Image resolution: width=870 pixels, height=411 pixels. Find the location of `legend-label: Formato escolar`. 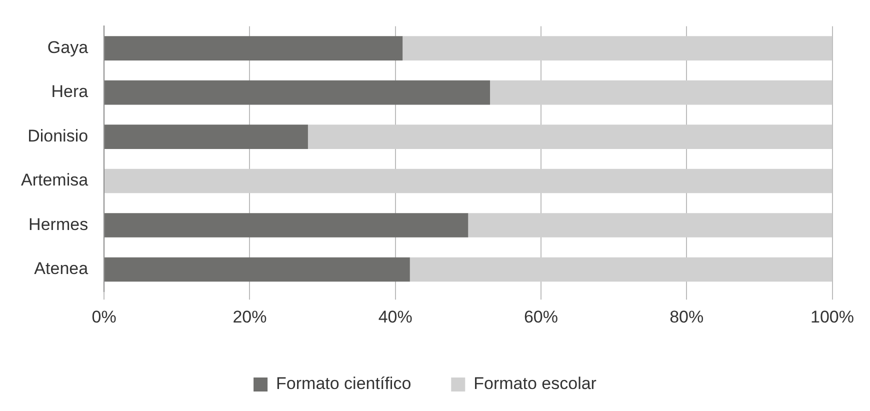

legend-label: Formato escolar is located at coordinates (535, 384).